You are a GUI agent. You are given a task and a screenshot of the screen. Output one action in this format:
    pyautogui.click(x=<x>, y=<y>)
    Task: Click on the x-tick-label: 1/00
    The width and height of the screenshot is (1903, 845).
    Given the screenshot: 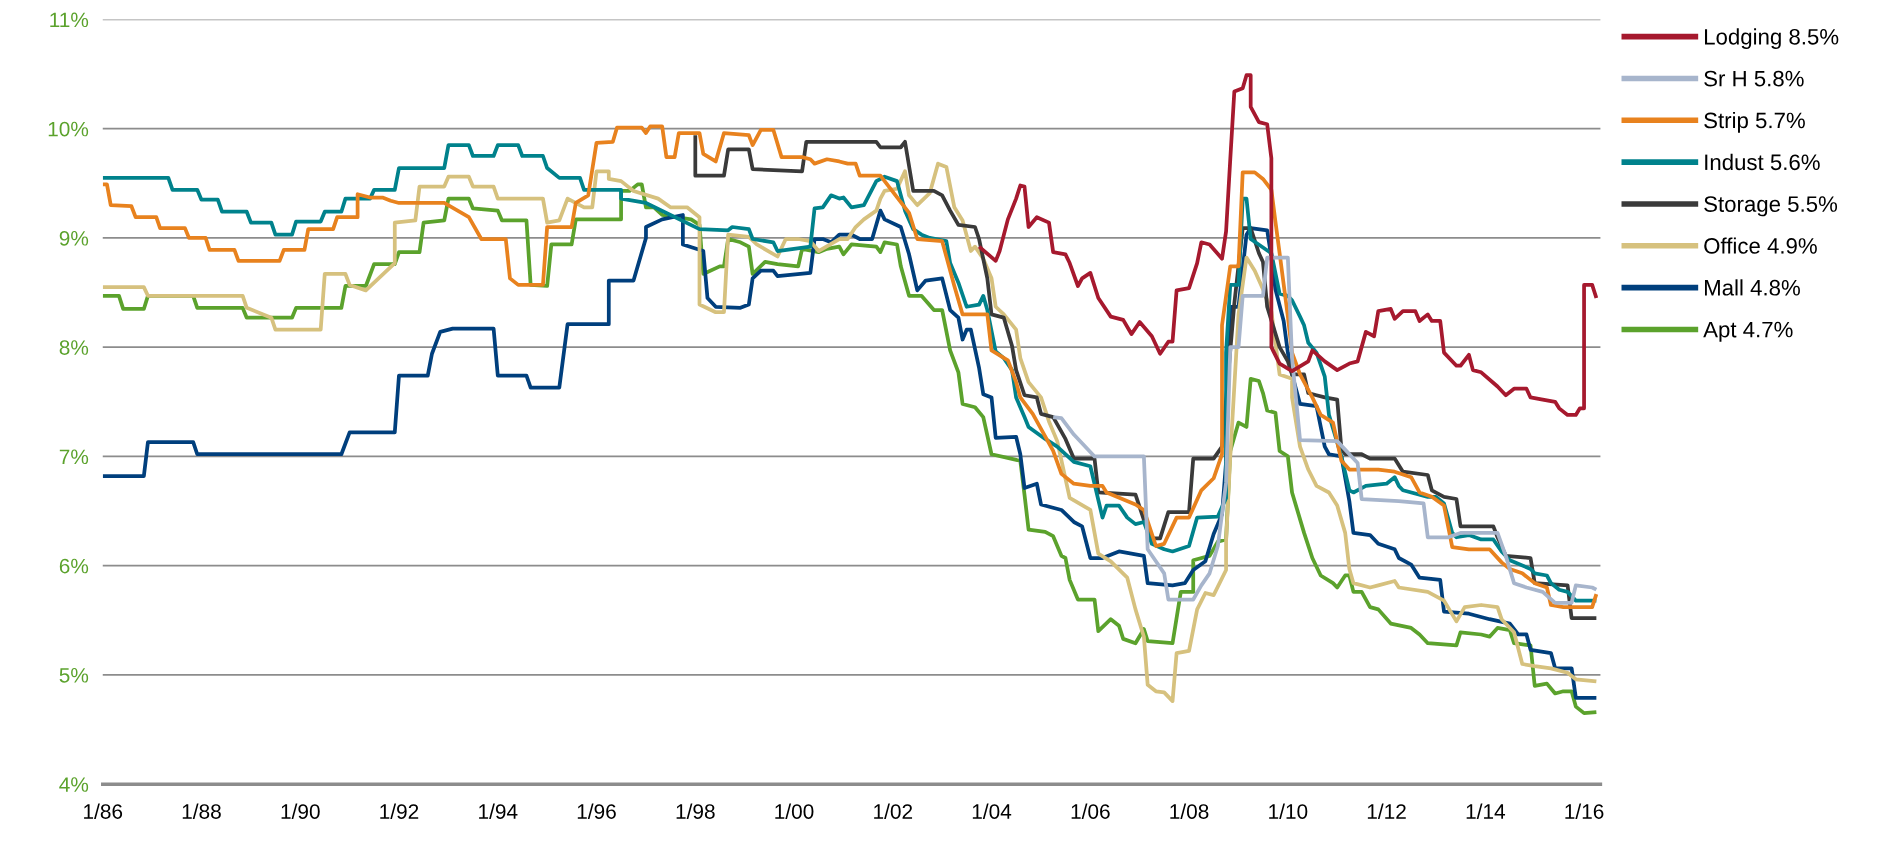 What is the action you would take?
    pyautogui.click(x=794, y=811)
    